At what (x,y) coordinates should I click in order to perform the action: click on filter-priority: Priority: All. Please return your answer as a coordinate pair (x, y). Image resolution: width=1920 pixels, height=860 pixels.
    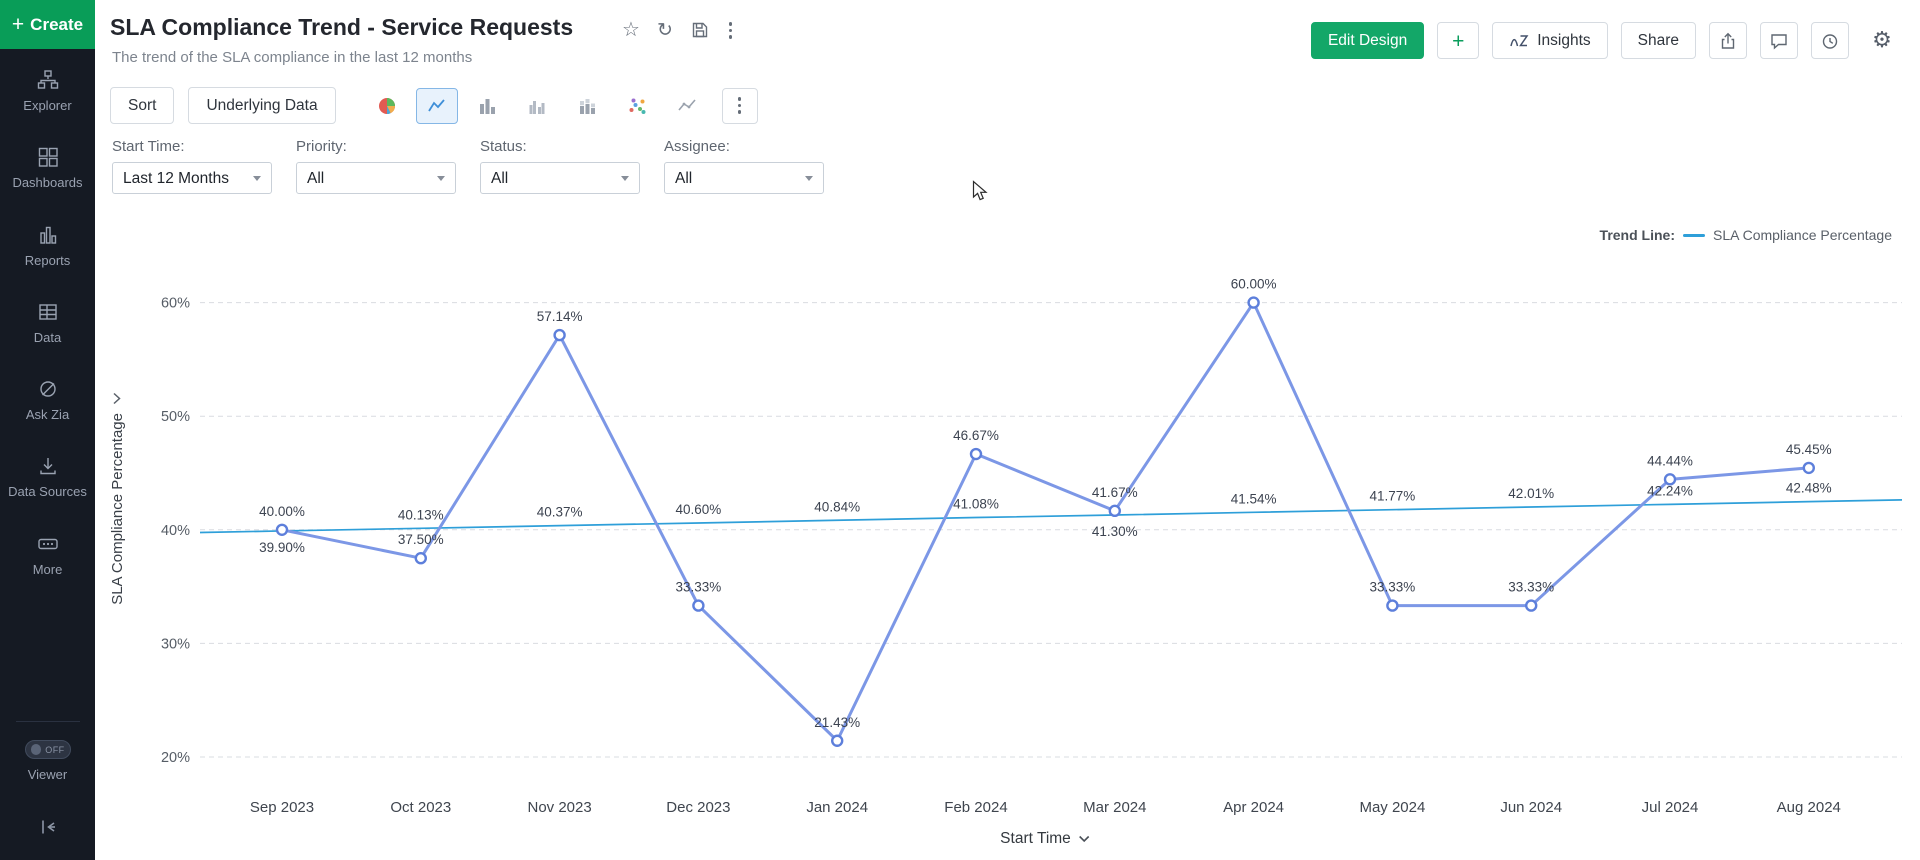
    Looking at the image, I should click on (376, 166).